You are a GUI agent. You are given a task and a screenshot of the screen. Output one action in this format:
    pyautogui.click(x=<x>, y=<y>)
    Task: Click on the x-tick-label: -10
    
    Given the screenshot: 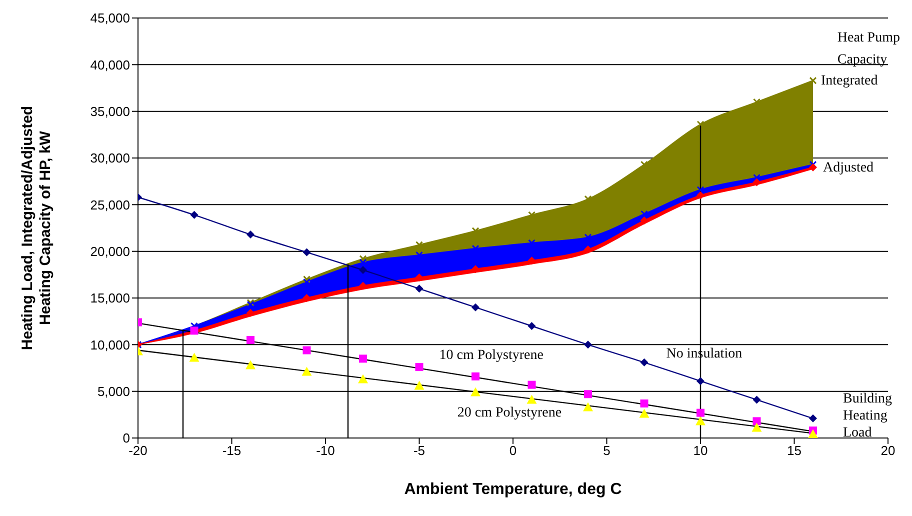 What is the action you would take?
    pyautogui.click(x=325, y=450)
    